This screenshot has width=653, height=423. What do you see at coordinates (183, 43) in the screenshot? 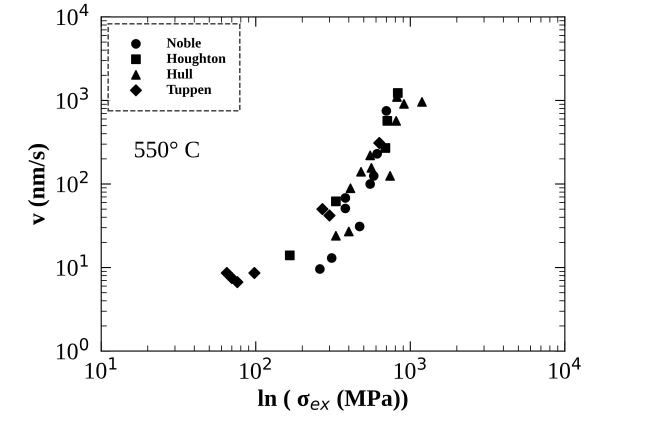
I see `legend-label: Noble` at bounding box center [183, 43].